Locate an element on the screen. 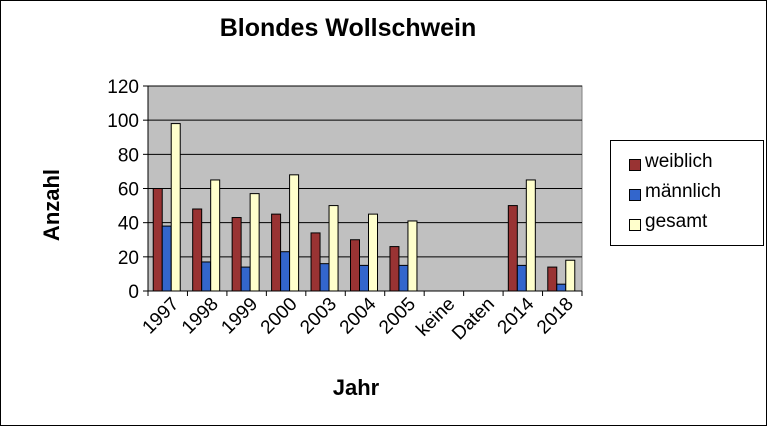  y-tick-label: 120 is located at coordinates (123, 87).